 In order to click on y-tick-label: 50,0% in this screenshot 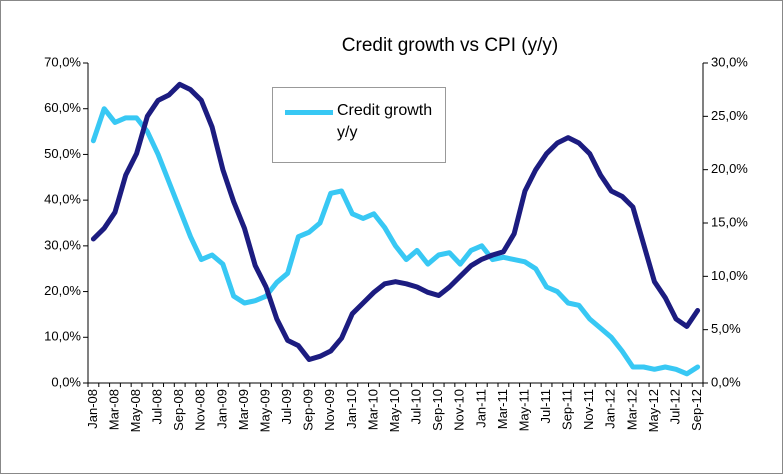, I will do `click(62, 153)`.